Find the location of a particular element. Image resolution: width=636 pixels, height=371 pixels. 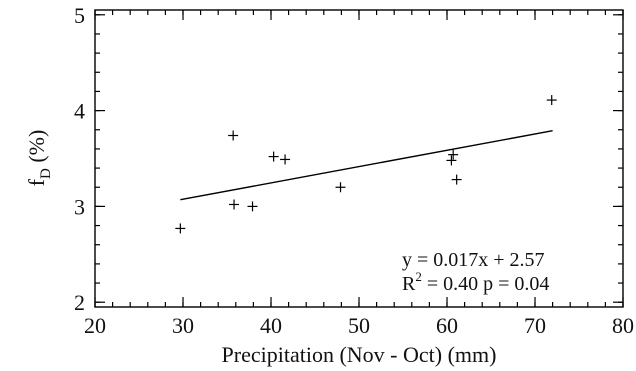

x-tick-label: 20 is located at coordinates (95, 325).